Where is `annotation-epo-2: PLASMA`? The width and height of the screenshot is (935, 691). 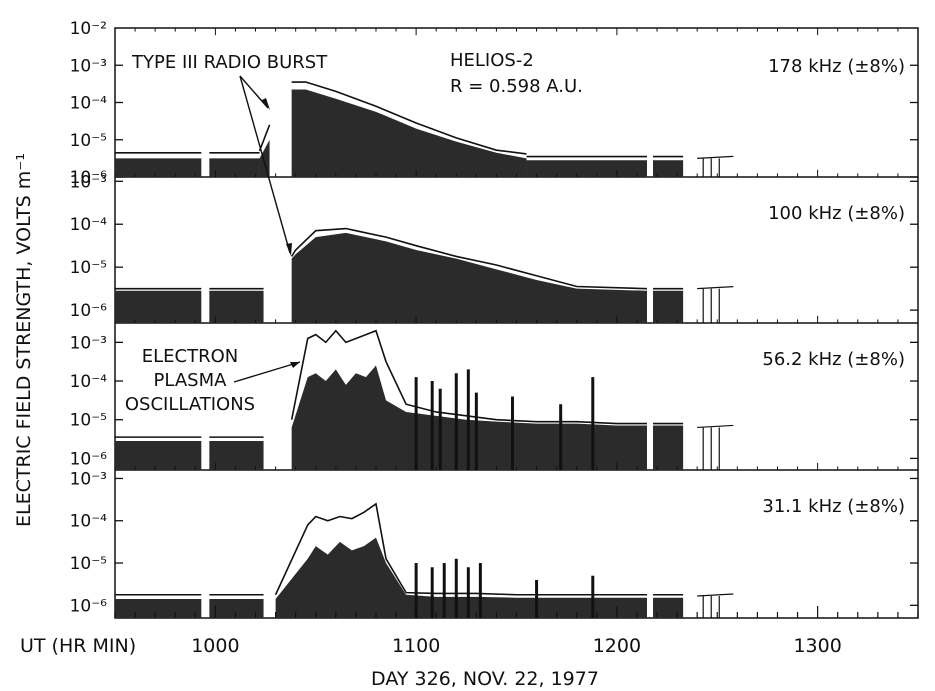 annotation-epo-2: PLASMA is located at coordinates (191, 380).